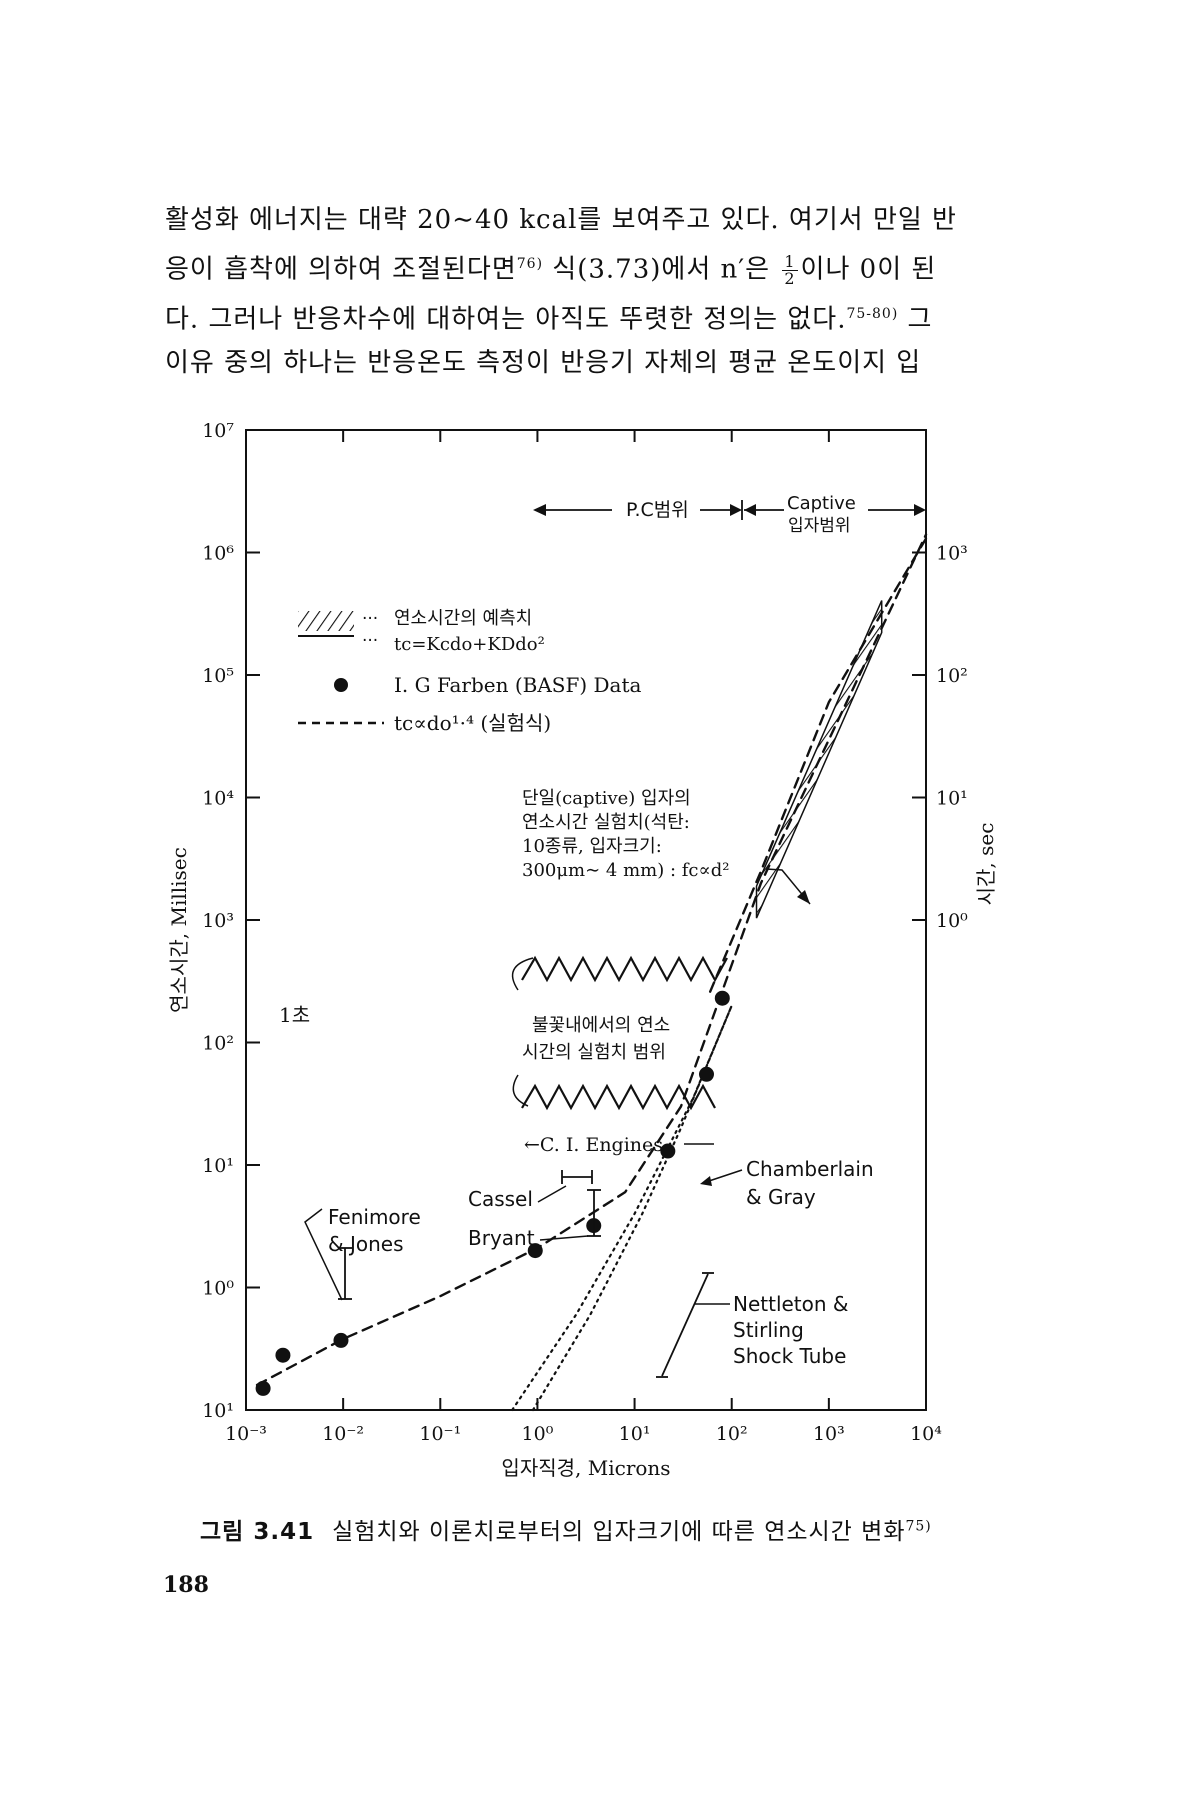  I want to click on fenimore-label: Fenimore, so click(374, 1217).